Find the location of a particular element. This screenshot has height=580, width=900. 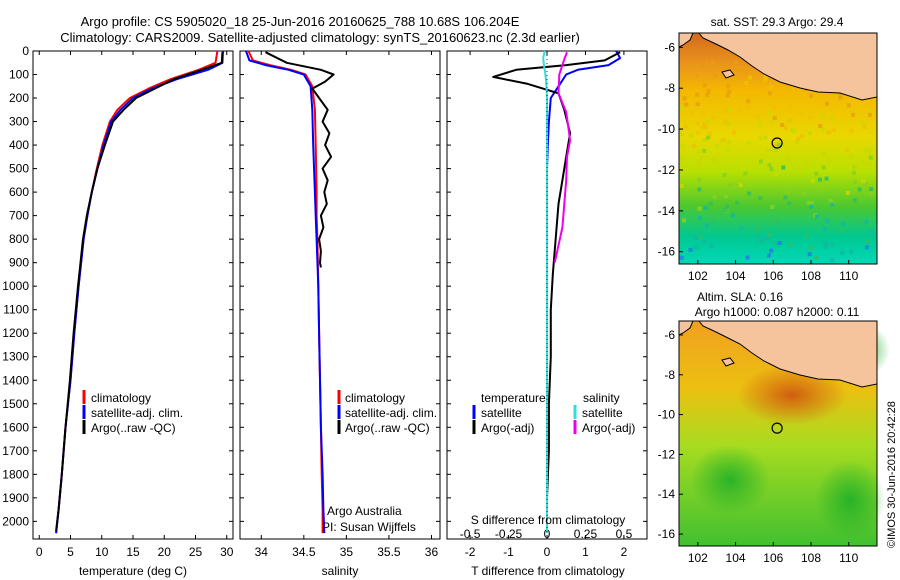

depth-tick-label: 1300 is located at coordinates (15, 357).